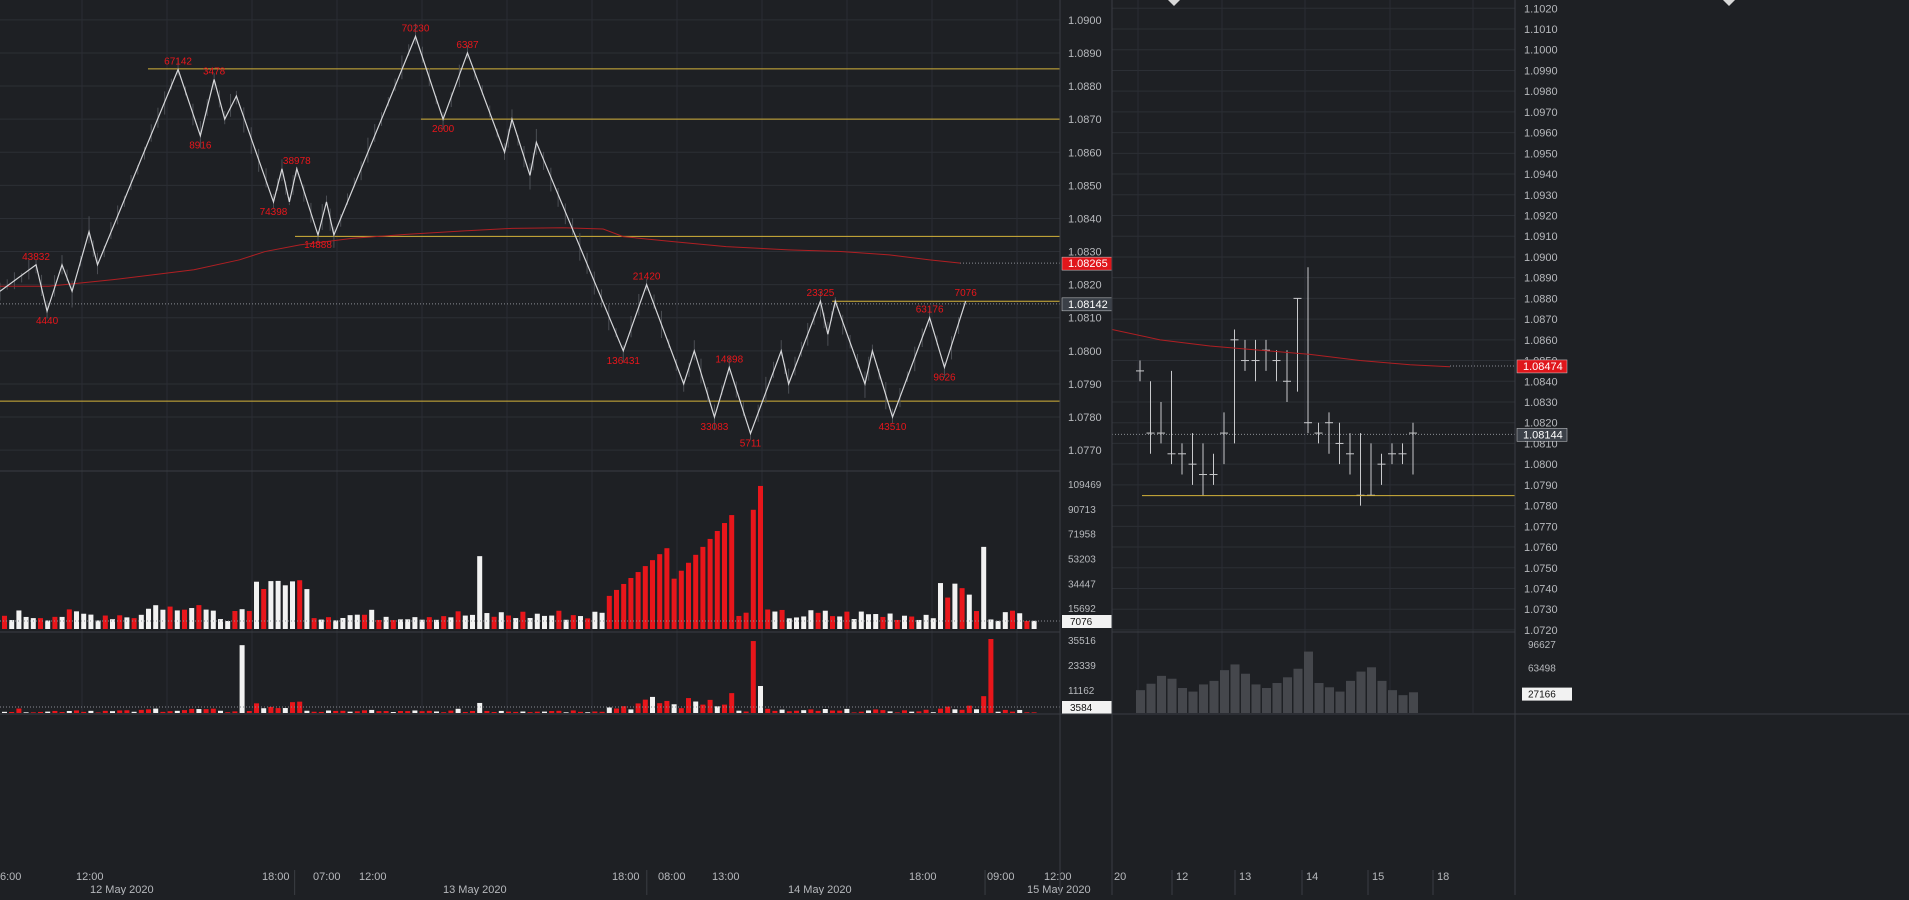 This screenshot has width=1909, height=900. What do you see at coordinates (1729, 3) in the screenshot?
I see `right-scroll-marker-icon` at bounding box center [1729, 3].